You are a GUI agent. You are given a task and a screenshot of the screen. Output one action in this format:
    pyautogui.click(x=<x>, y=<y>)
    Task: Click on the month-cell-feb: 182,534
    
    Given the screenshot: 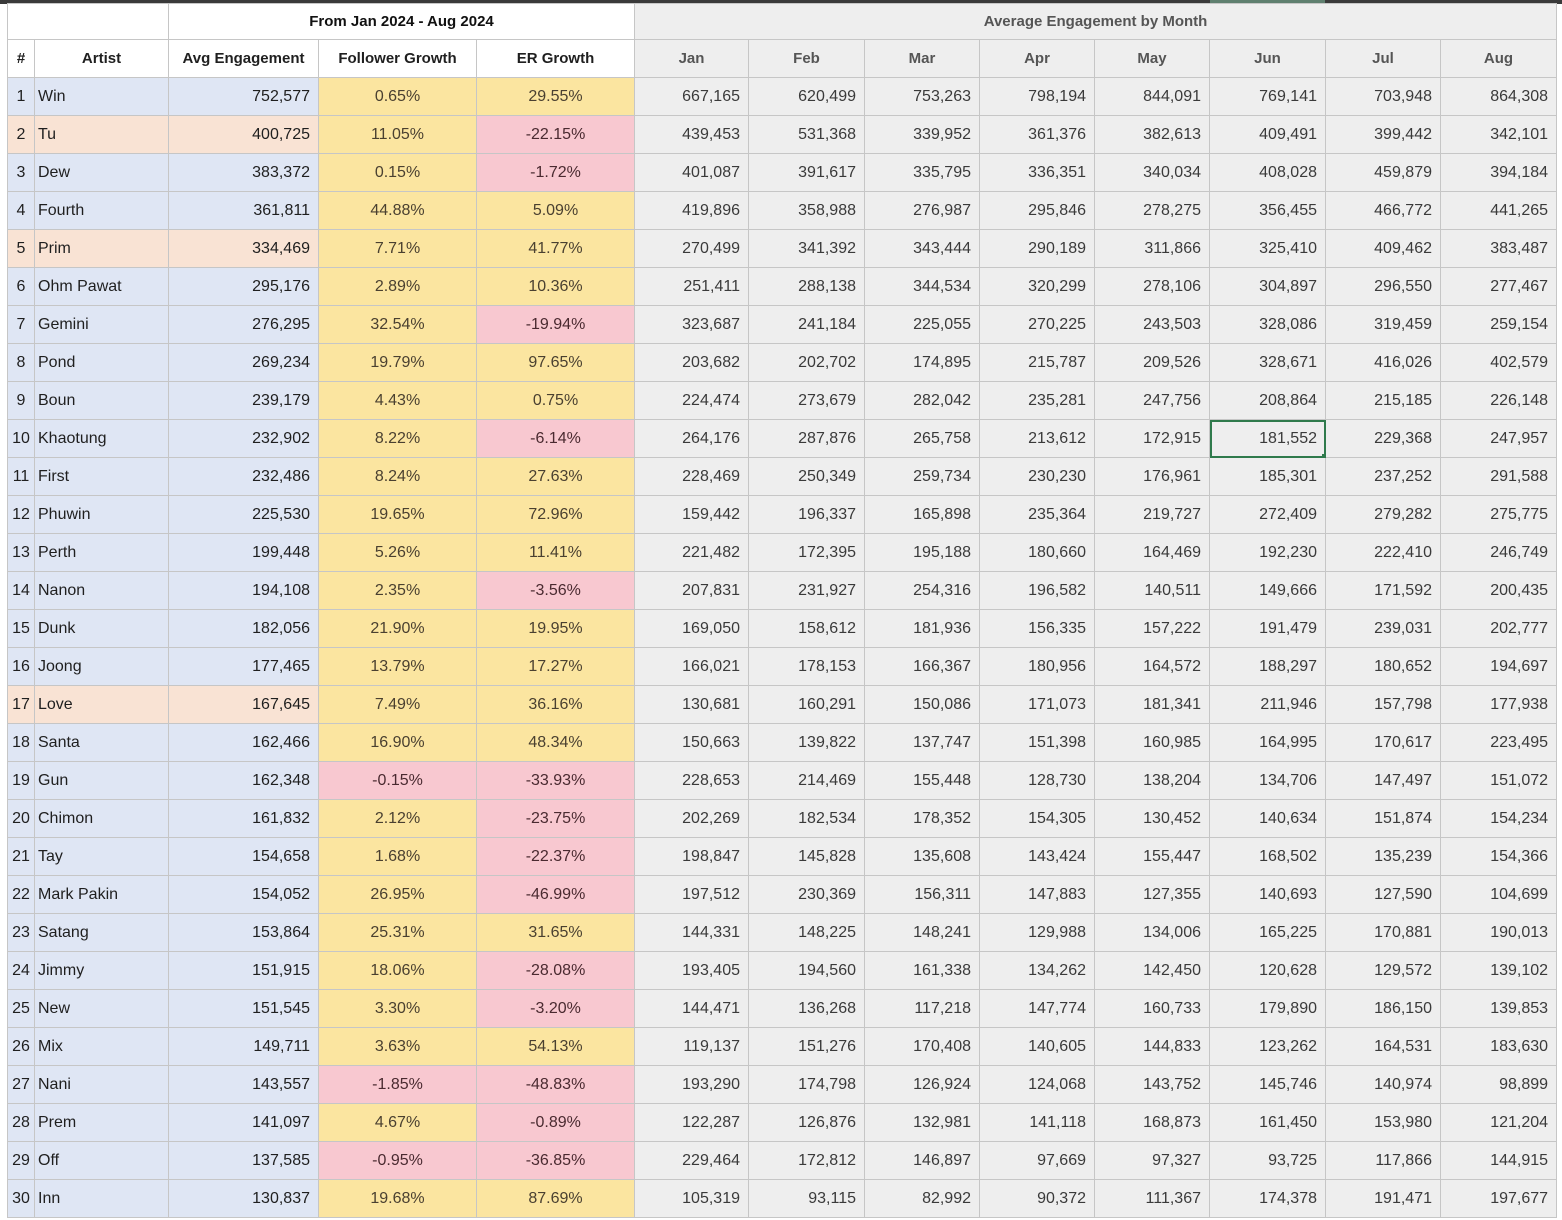 What is the action you would take?
    pyautogui.click(x=806, y=818)
    